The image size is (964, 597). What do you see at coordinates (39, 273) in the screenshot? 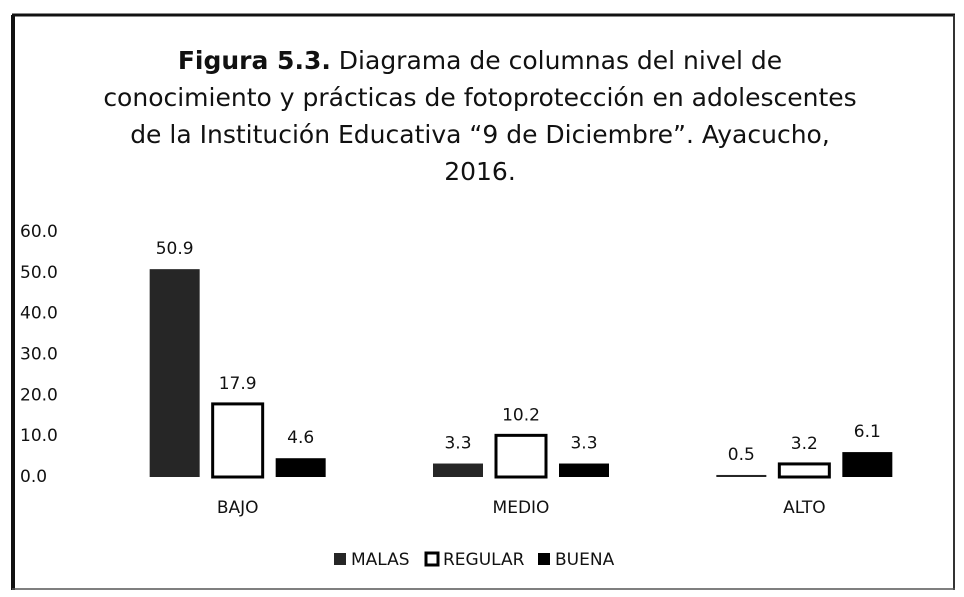
I see `y-tick-label: 50.0` at bounding box center [39, 273].